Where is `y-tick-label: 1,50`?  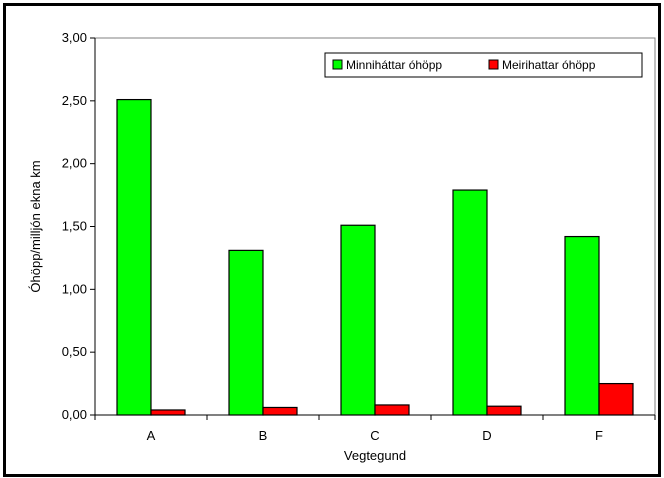
y-tick-label: 1,50 is located at coordinates (74, 226).